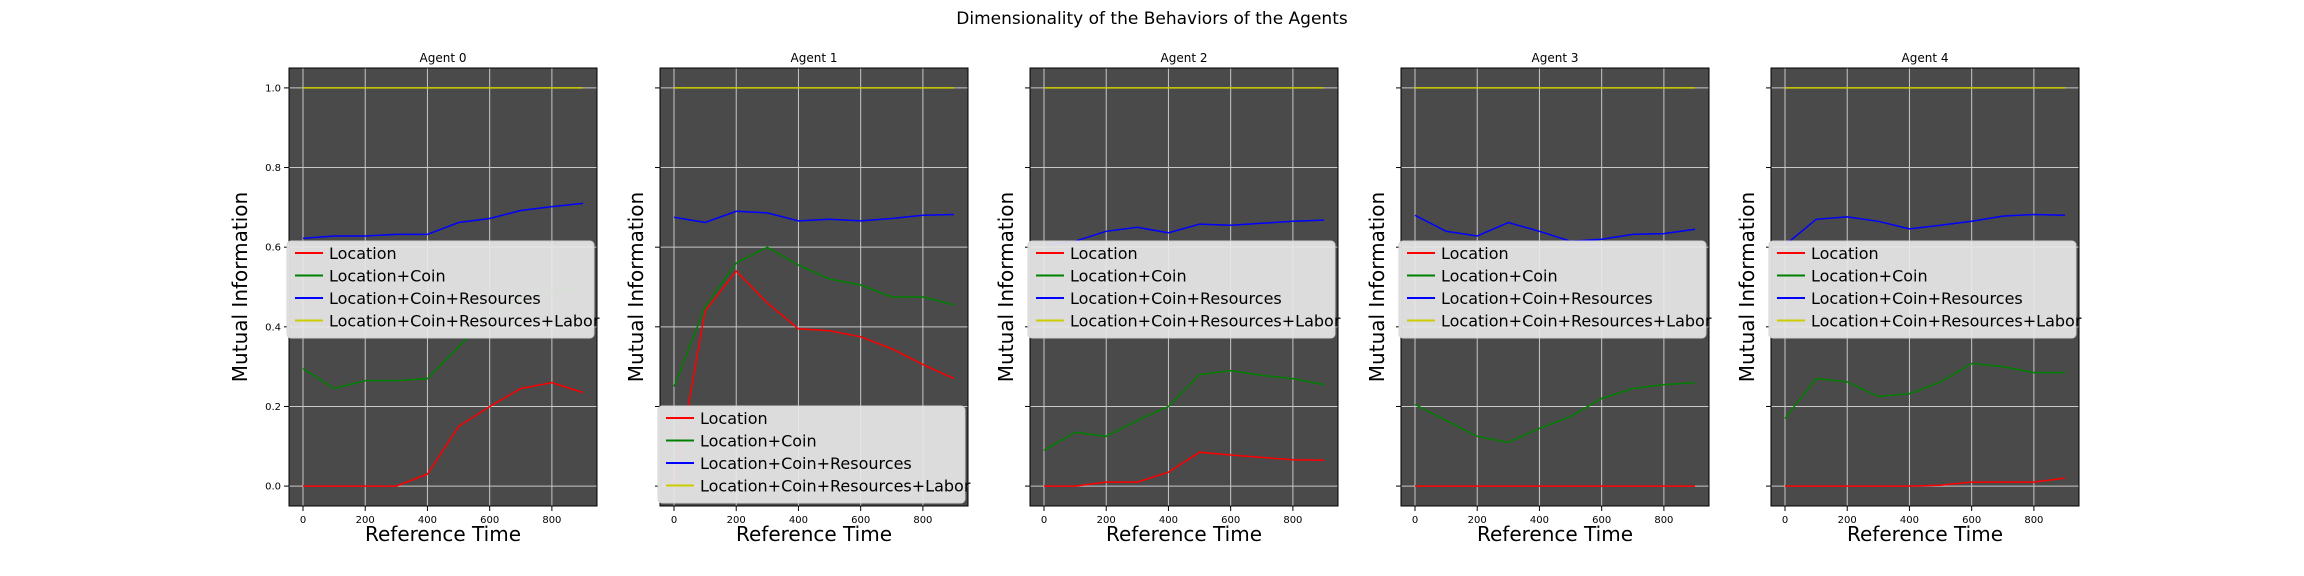 This screenshot has height=576, width=2304. Describe the element at coordinates (273, 168) in the screenshot. I see `y-tick-label: 0.8` at that location.